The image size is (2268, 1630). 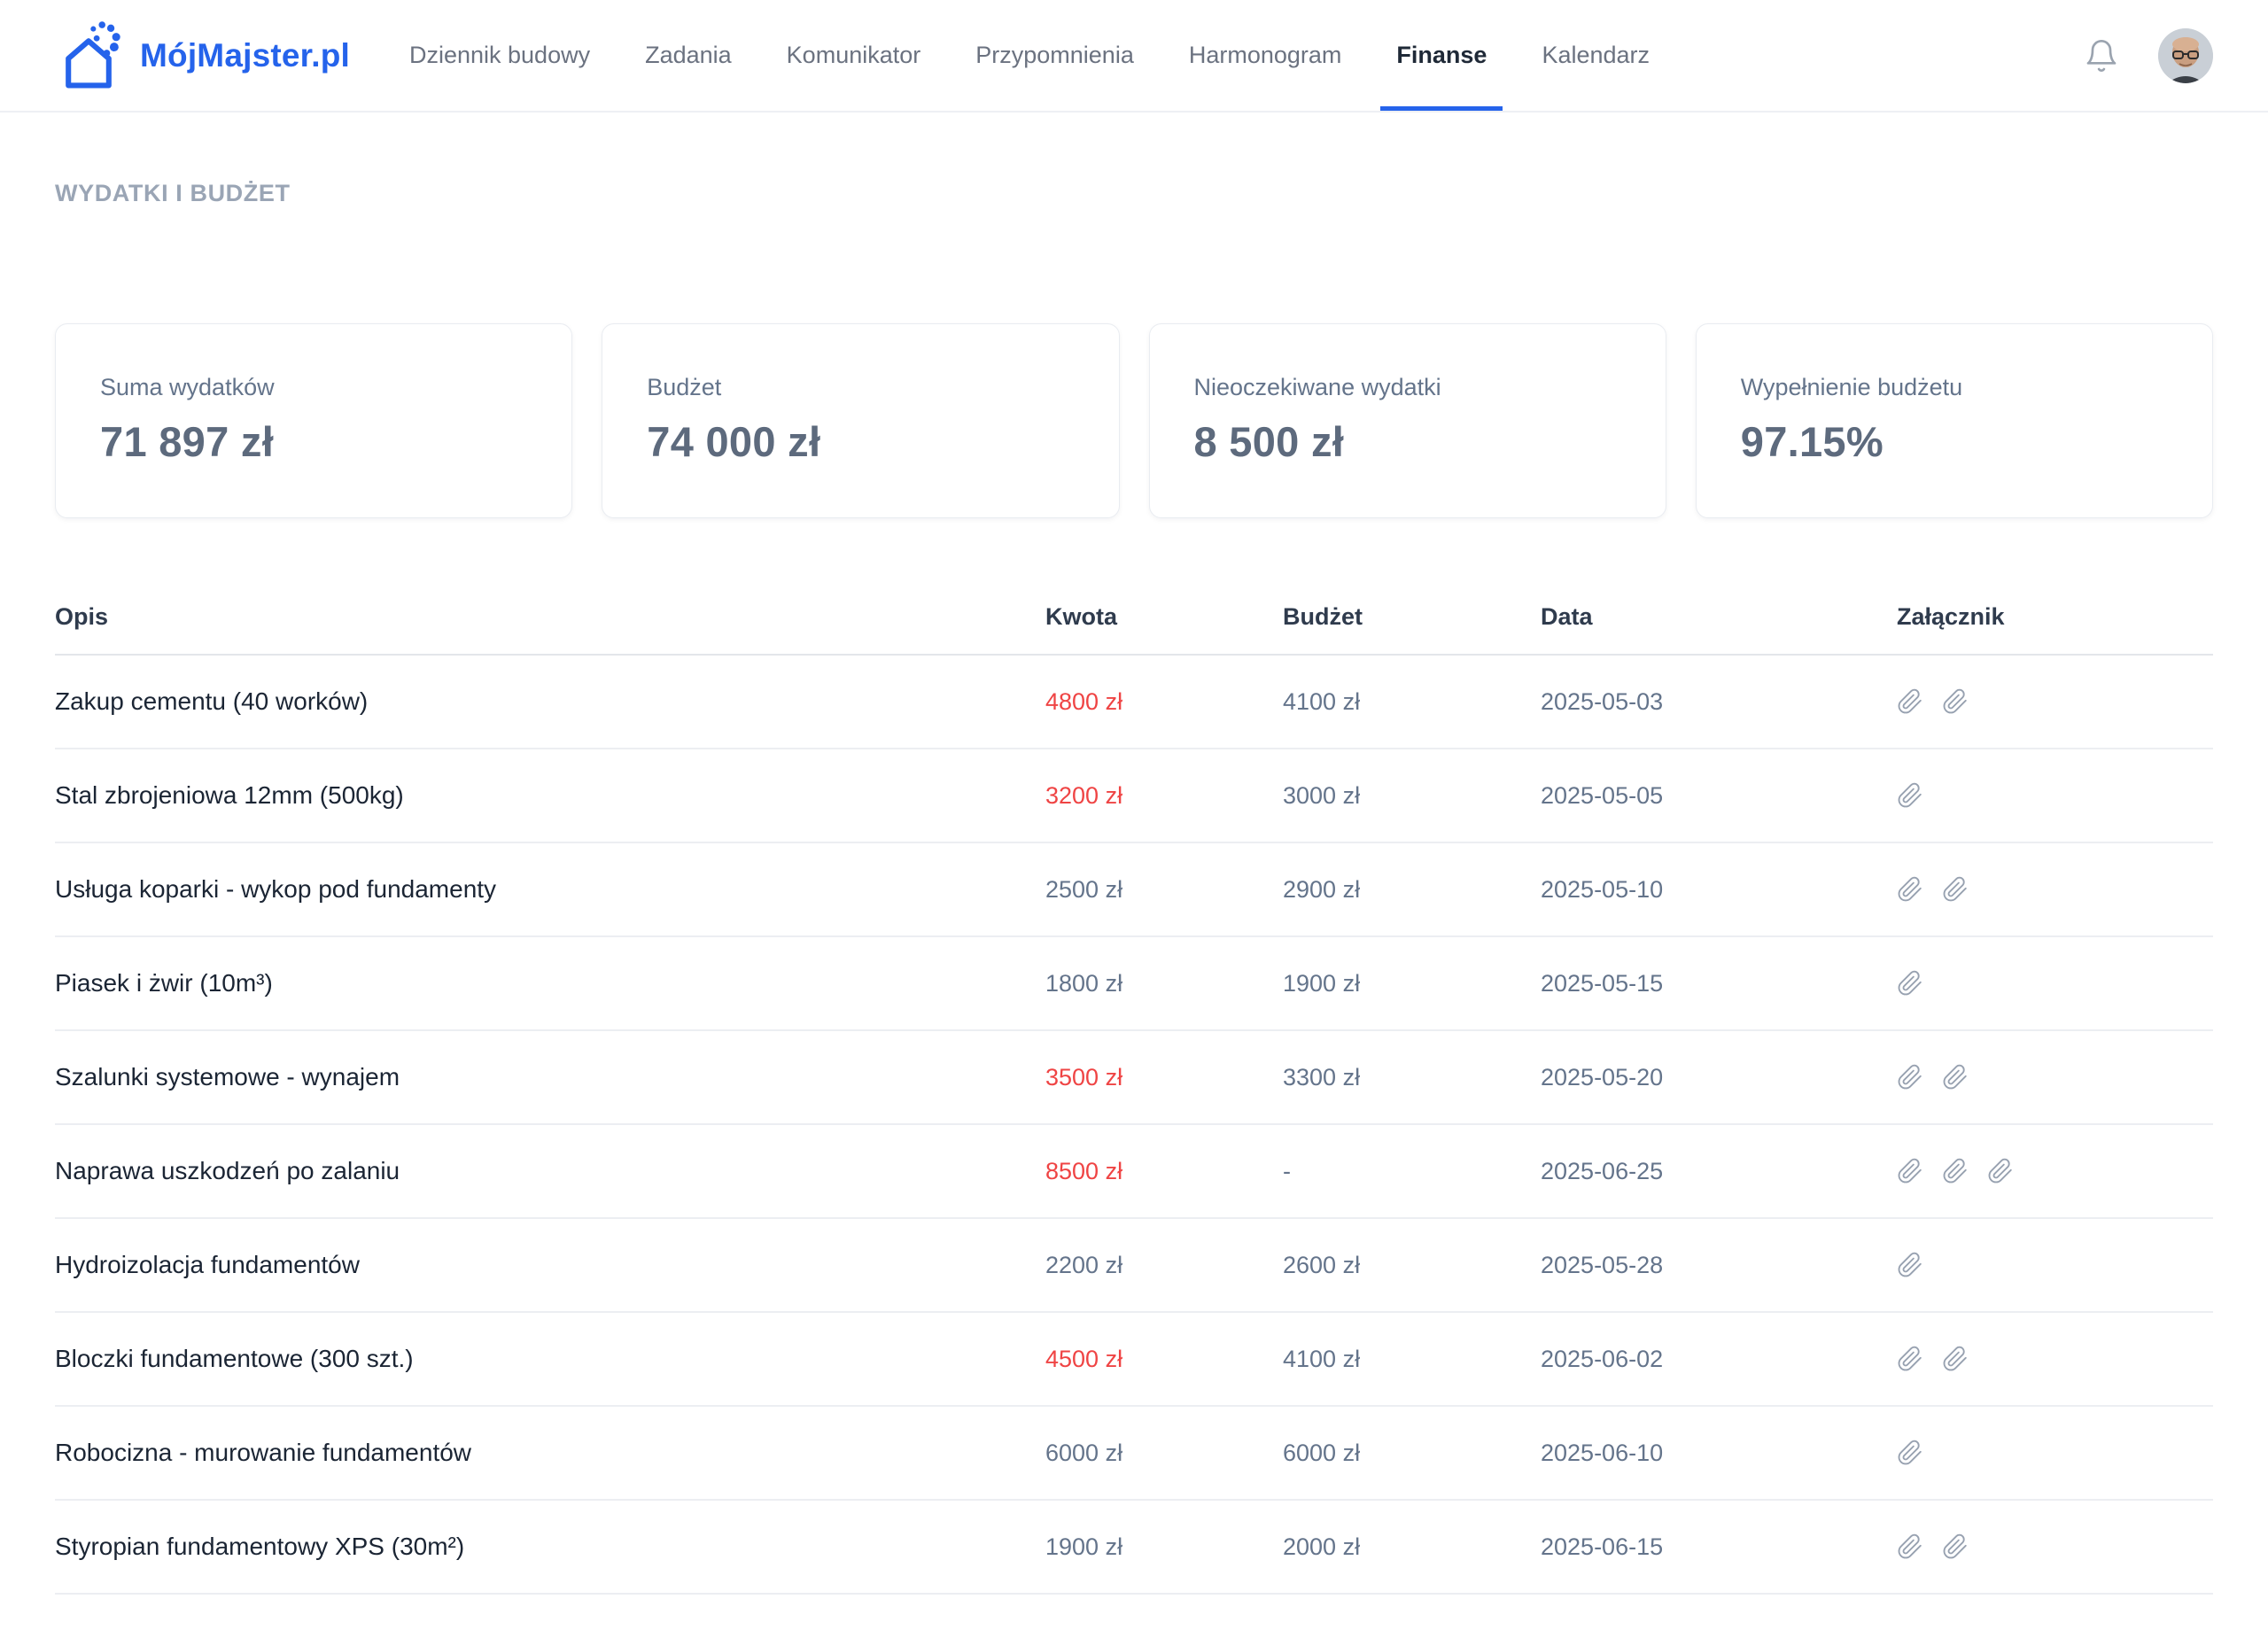 I want to click on expense-budget: 3300 zł, so click(x=1322, y=1077).